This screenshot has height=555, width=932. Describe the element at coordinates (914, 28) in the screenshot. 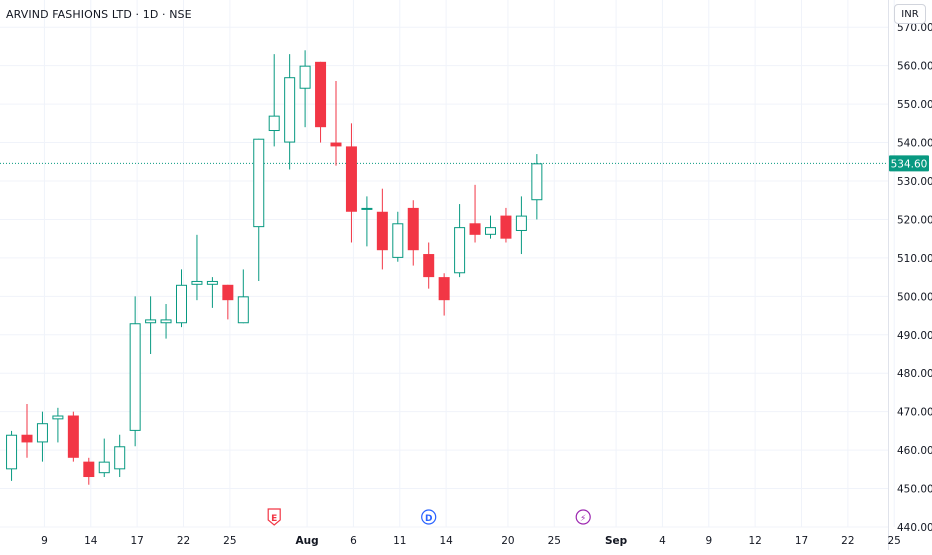

I see `y-tick-label: 570.00` at that location.